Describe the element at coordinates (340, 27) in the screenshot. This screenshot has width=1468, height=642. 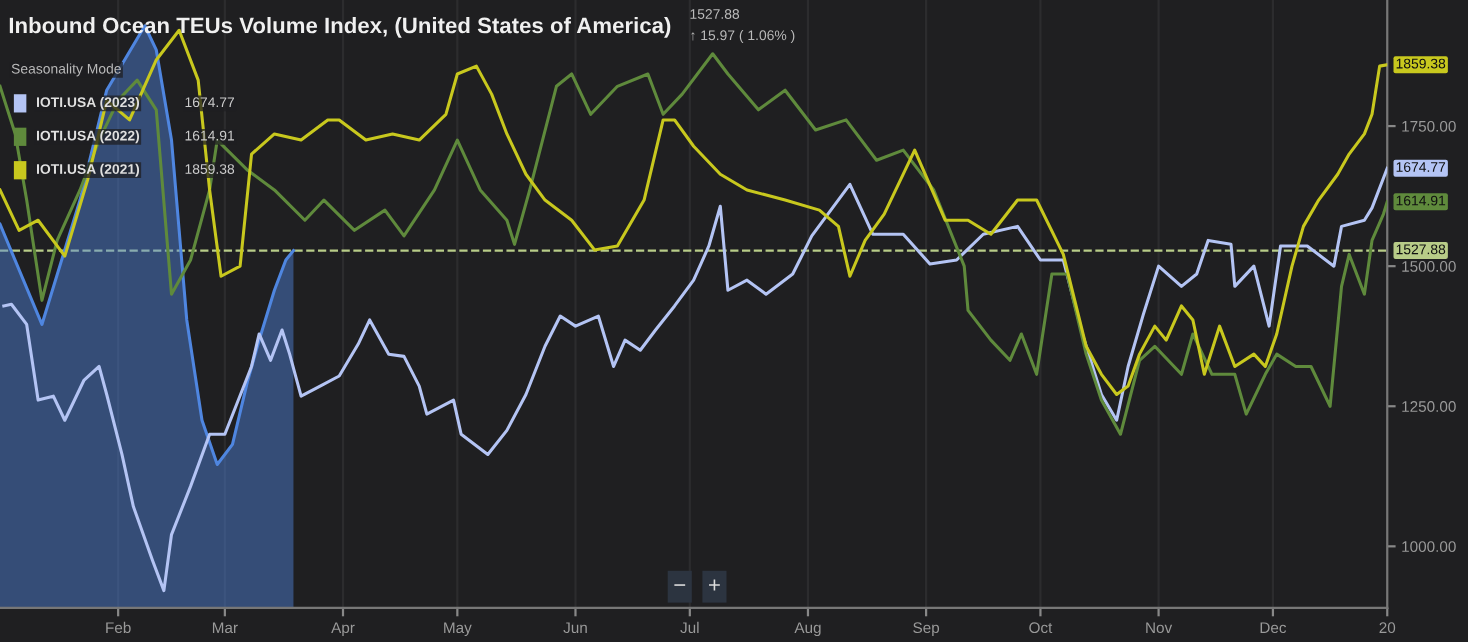
I see `text: Inbound Ocean TEUs Volume Index, (United States of America)` at that location.